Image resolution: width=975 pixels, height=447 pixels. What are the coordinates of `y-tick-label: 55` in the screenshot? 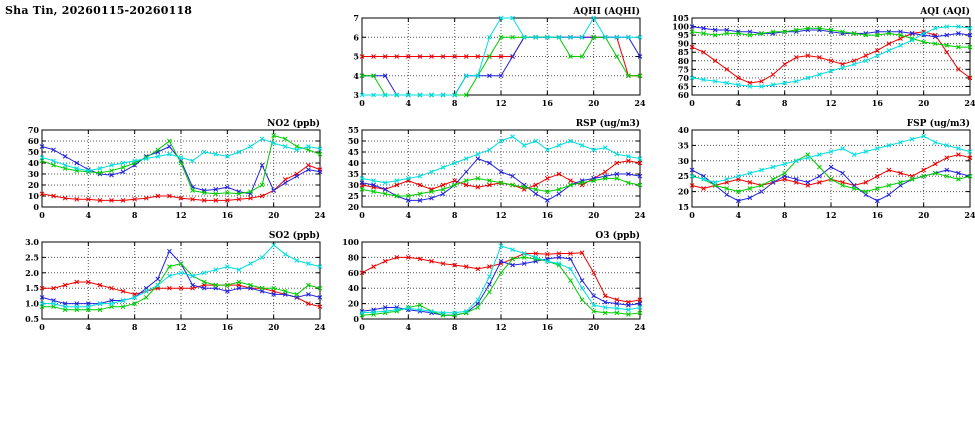 It's located at (353, 130).